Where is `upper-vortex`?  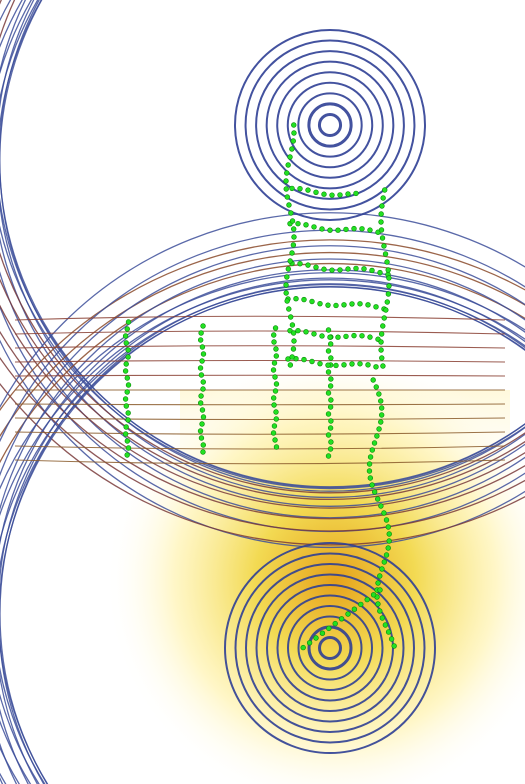 upper-vortex is located at coordinates (330, 125).